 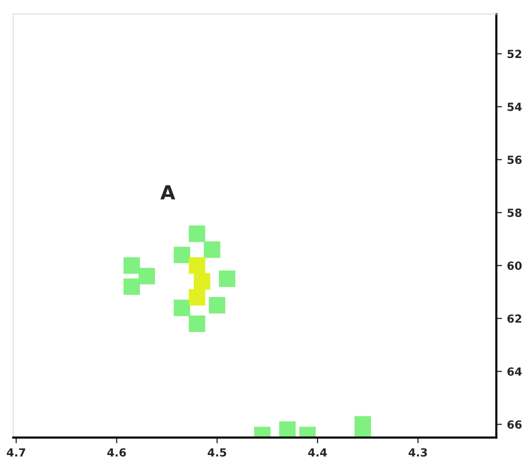 I want to click on x-tick-label: 4.5, so click(x=217, y=452).